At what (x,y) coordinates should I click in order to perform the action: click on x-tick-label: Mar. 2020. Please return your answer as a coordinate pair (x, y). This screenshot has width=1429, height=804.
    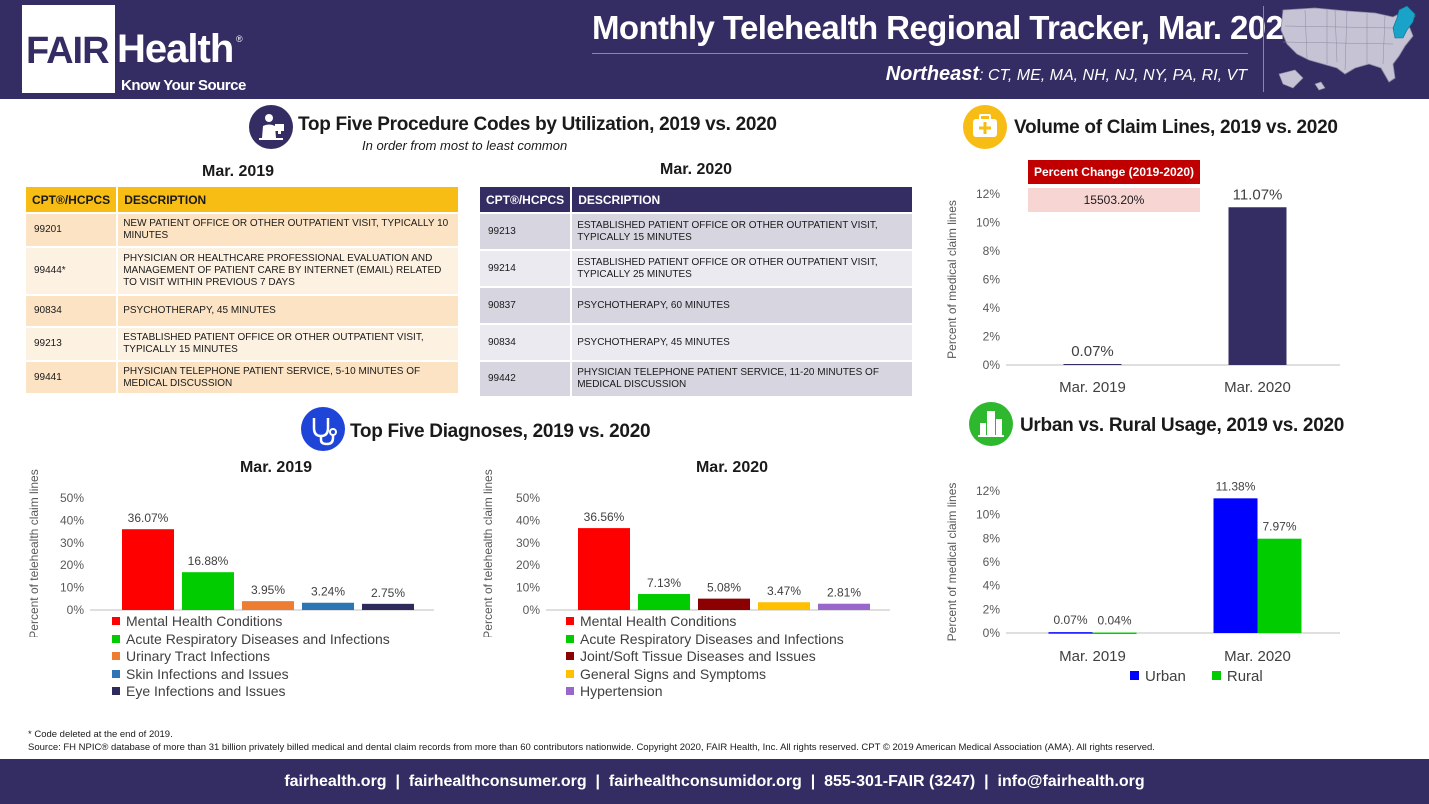
    Looking at the image, I should click on (1257, 387).